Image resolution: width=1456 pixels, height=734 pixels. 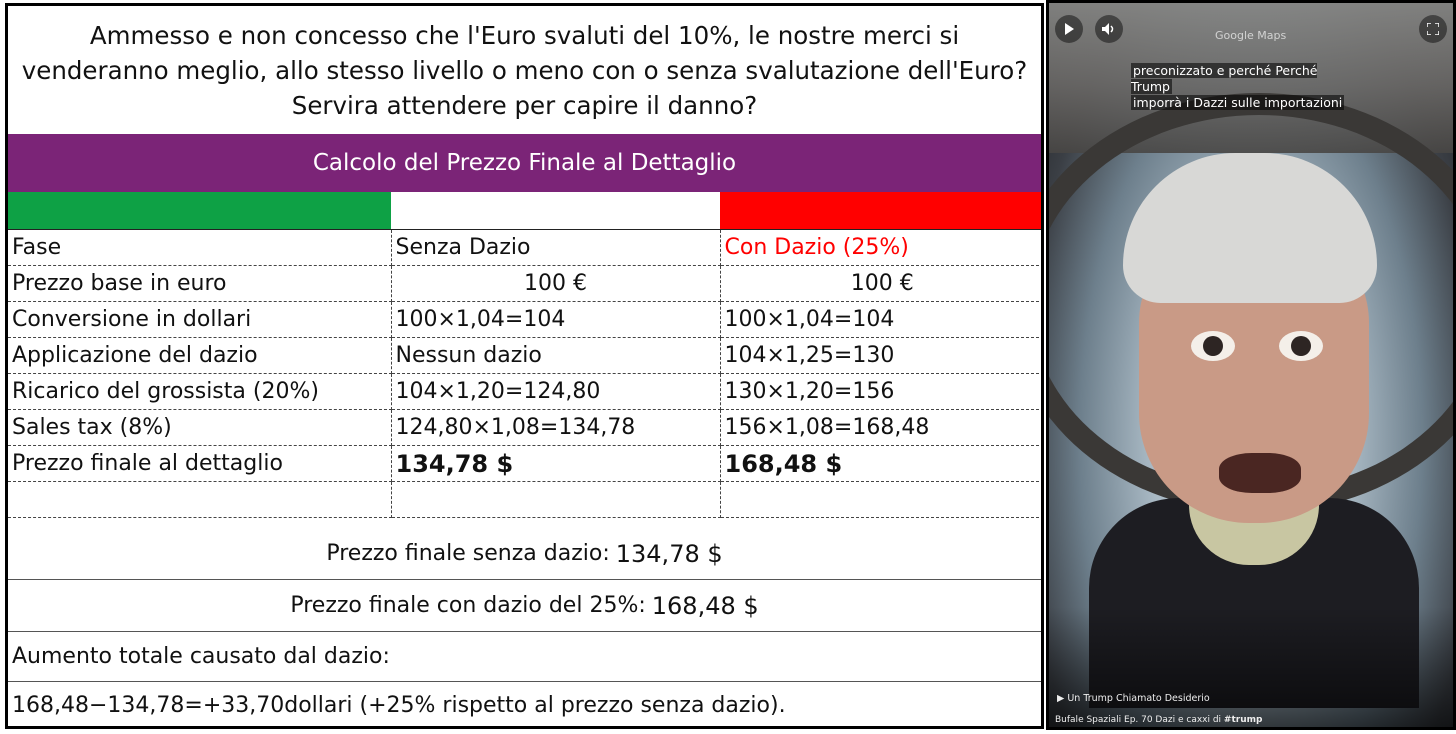 What do you see at coordinates (1251, 35) in the screenshot?
I see `maps-watermark: Google Maps` at bounding box center [1251, 35].